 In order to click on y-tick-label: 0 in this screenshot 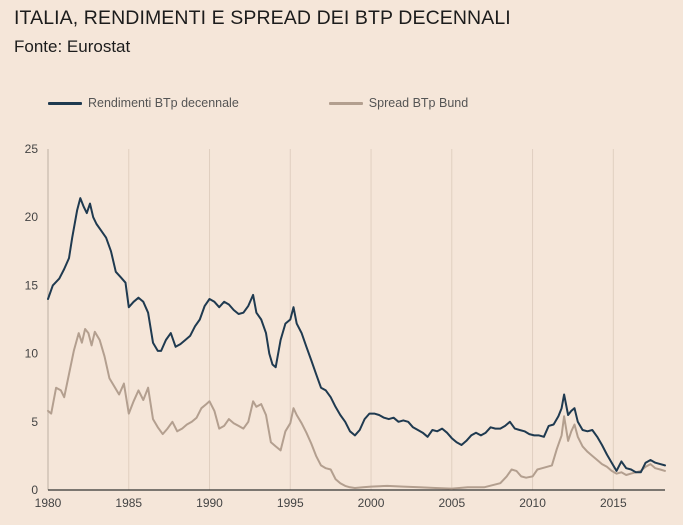, I will do `click(34, 490)`.